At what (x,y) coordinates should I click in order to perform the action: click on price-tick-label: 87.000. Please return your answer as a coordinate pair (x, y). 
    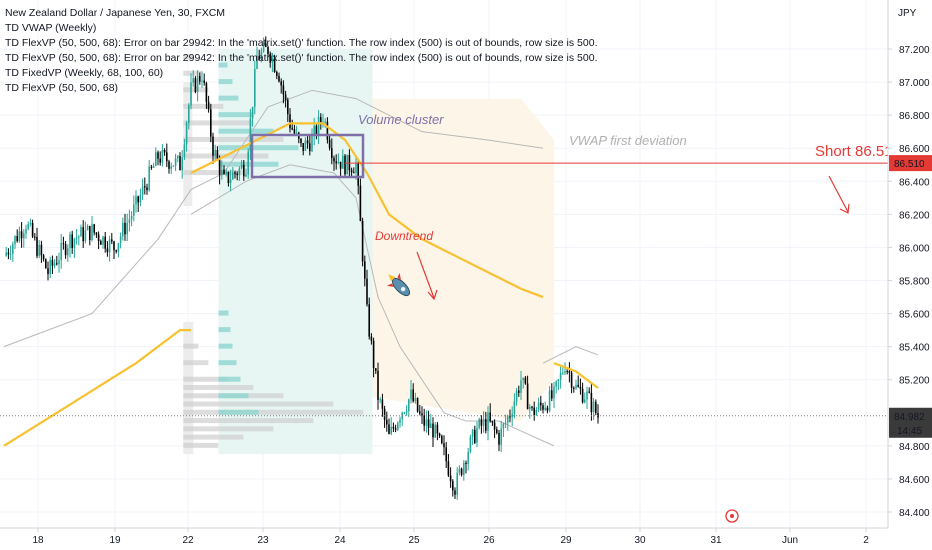
    Looking at the image, I should click on (914, 83).